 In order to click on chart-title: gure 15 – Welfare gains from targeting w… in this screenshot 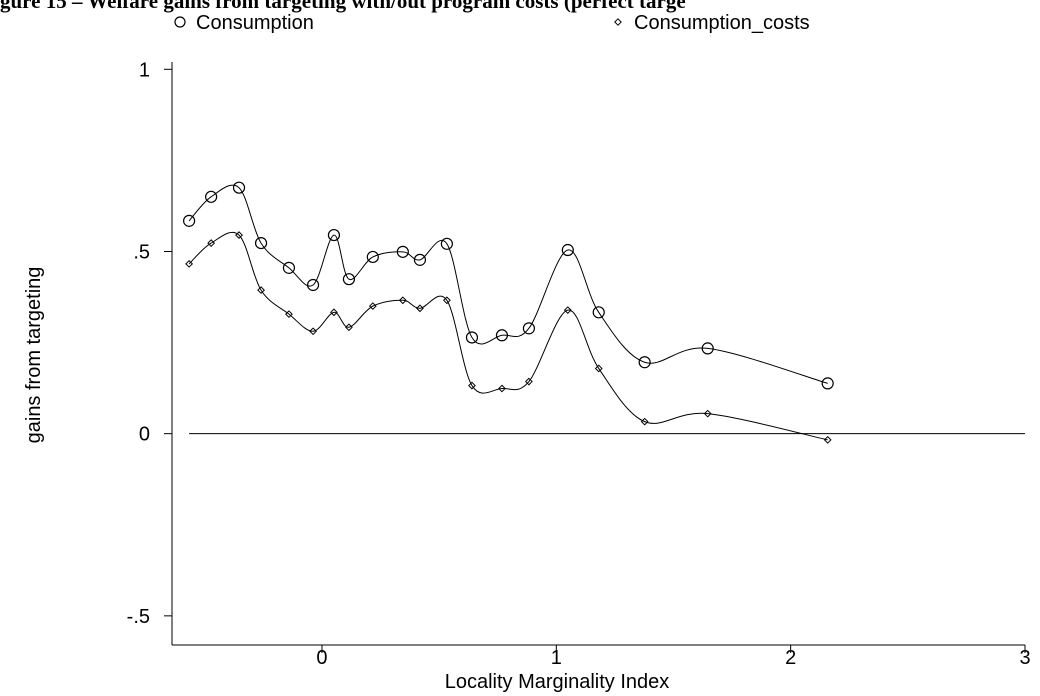, I will do `click(343, 6)`.